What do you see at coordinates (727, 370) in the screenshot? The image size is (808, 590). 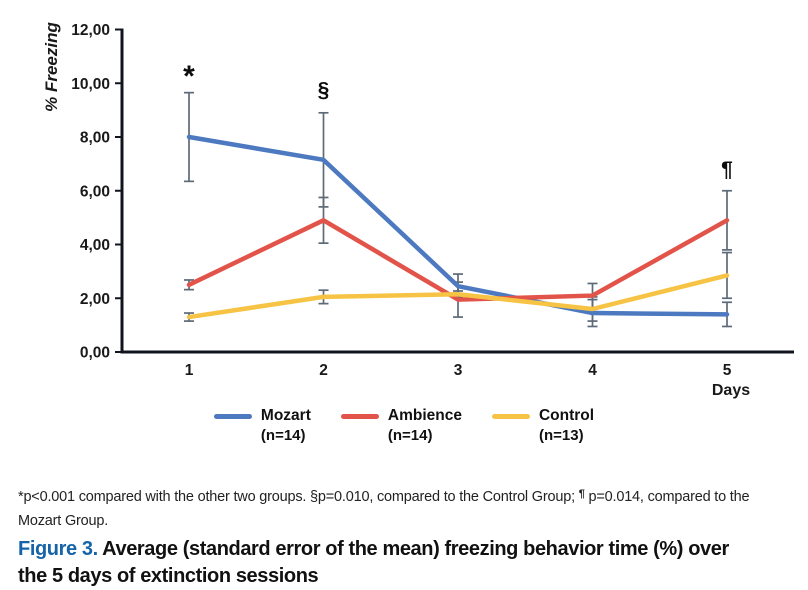 I see `x-tick-label: 5` at bounding box center [727, 370].